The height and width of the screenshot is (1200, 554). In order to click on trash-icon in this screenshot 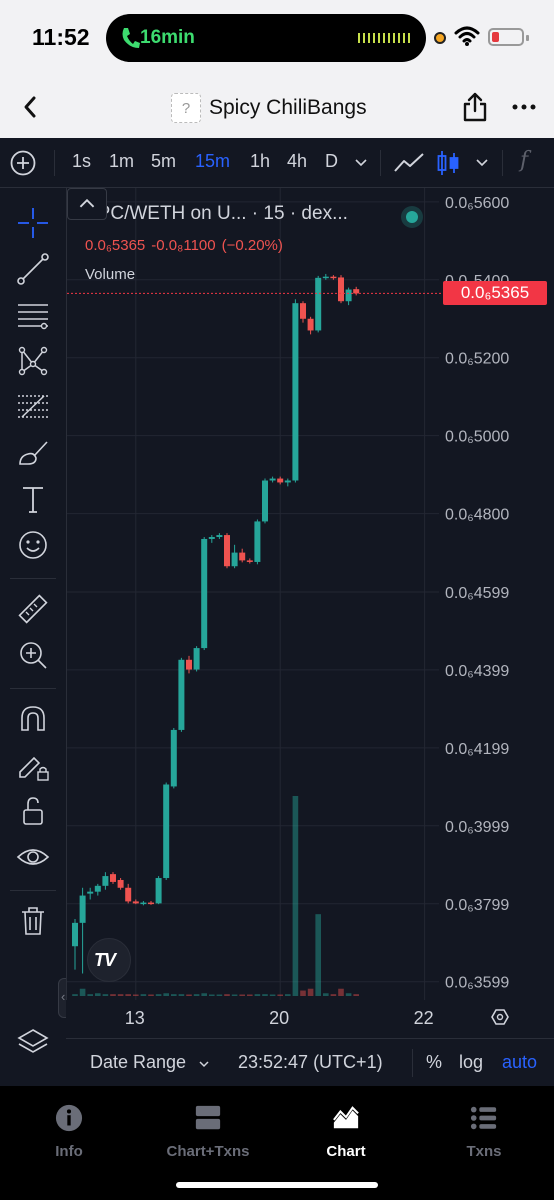, I will do `click(33, 921)`.